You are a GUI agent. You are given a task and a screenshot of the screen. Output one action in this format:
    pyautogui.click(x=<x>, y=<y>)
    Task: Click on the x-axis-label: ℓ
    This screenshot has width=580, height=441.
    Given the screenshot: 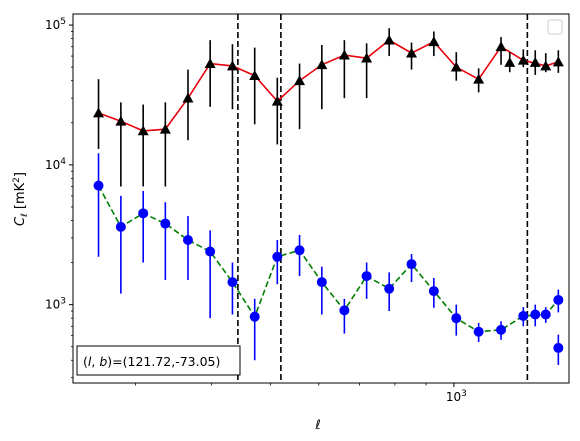 What is the action you would take?
    pyautogui.click(x=317, y=425)
    